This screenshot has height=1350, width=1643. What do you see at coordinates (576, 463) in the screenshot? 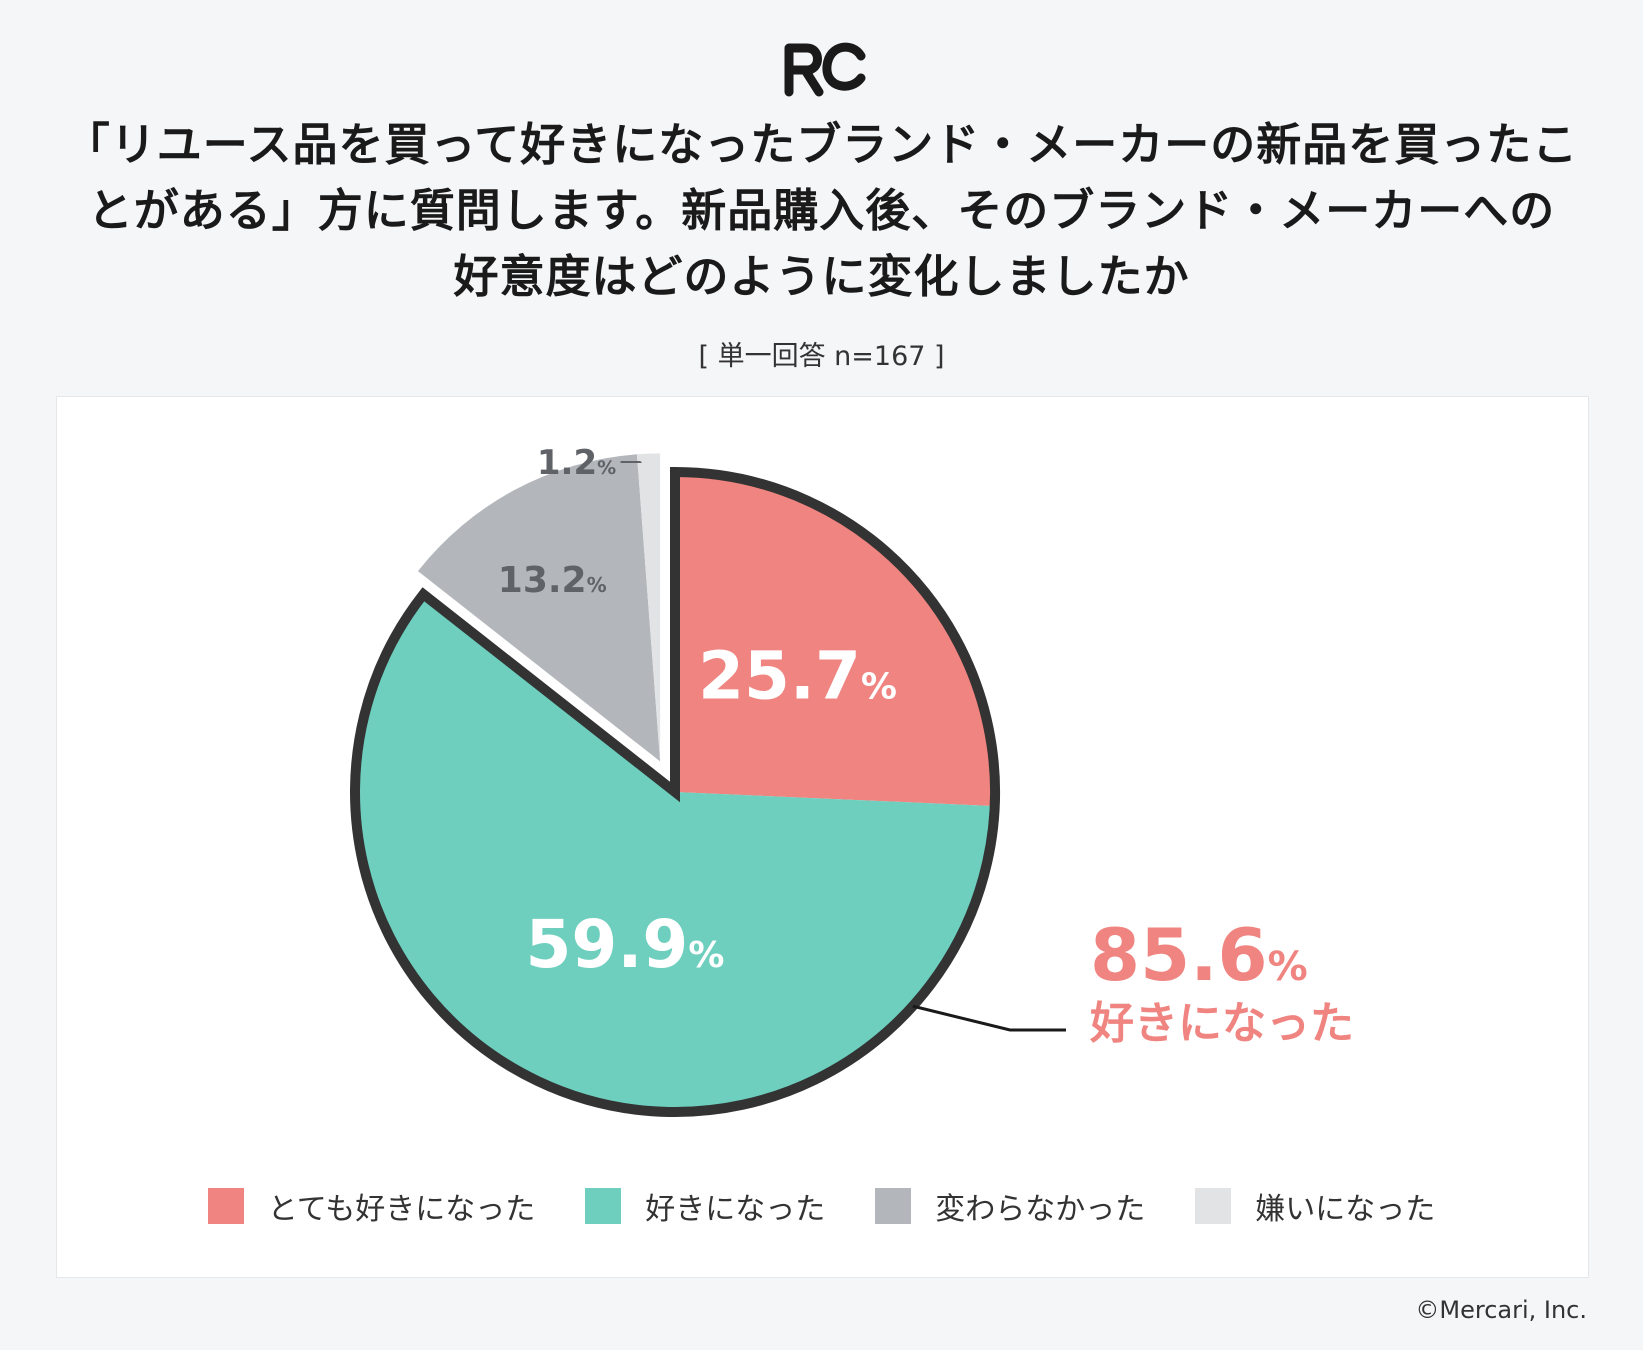
I see `data-label-4: 1.2%` at bounding box center [576, 463].